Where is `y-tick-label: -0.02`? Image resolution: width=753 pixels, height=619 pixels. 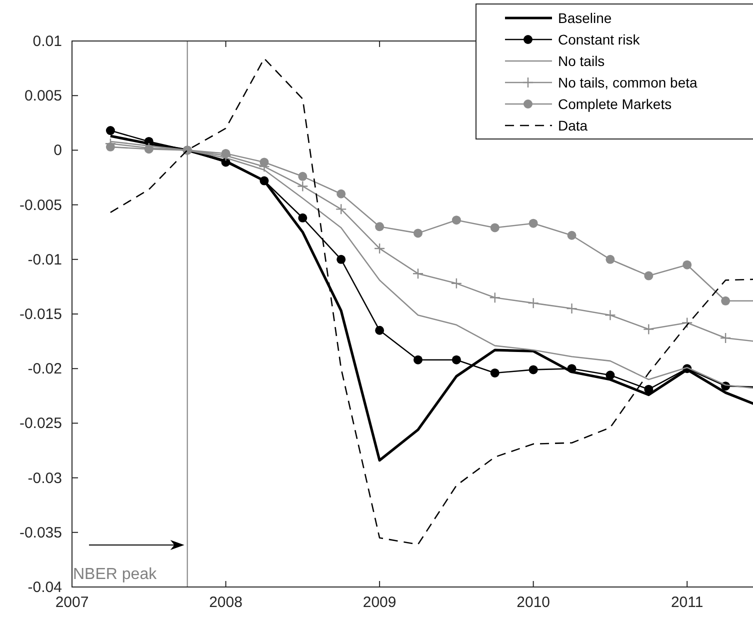
y-tick-label: -0.02 is located at coordinates (45, 369).